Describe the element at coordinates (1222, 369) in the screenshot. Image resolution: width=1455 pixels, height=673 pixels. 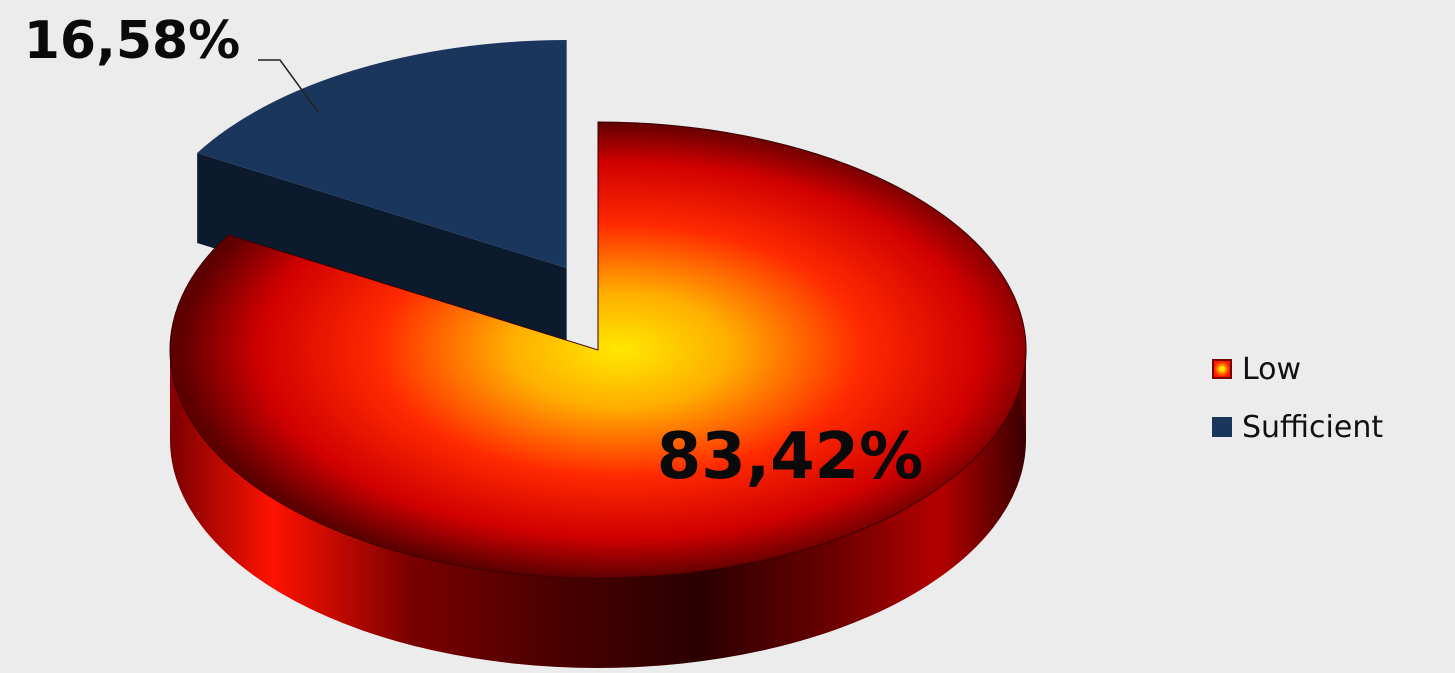
I see `legend-swatch-low` at that location.